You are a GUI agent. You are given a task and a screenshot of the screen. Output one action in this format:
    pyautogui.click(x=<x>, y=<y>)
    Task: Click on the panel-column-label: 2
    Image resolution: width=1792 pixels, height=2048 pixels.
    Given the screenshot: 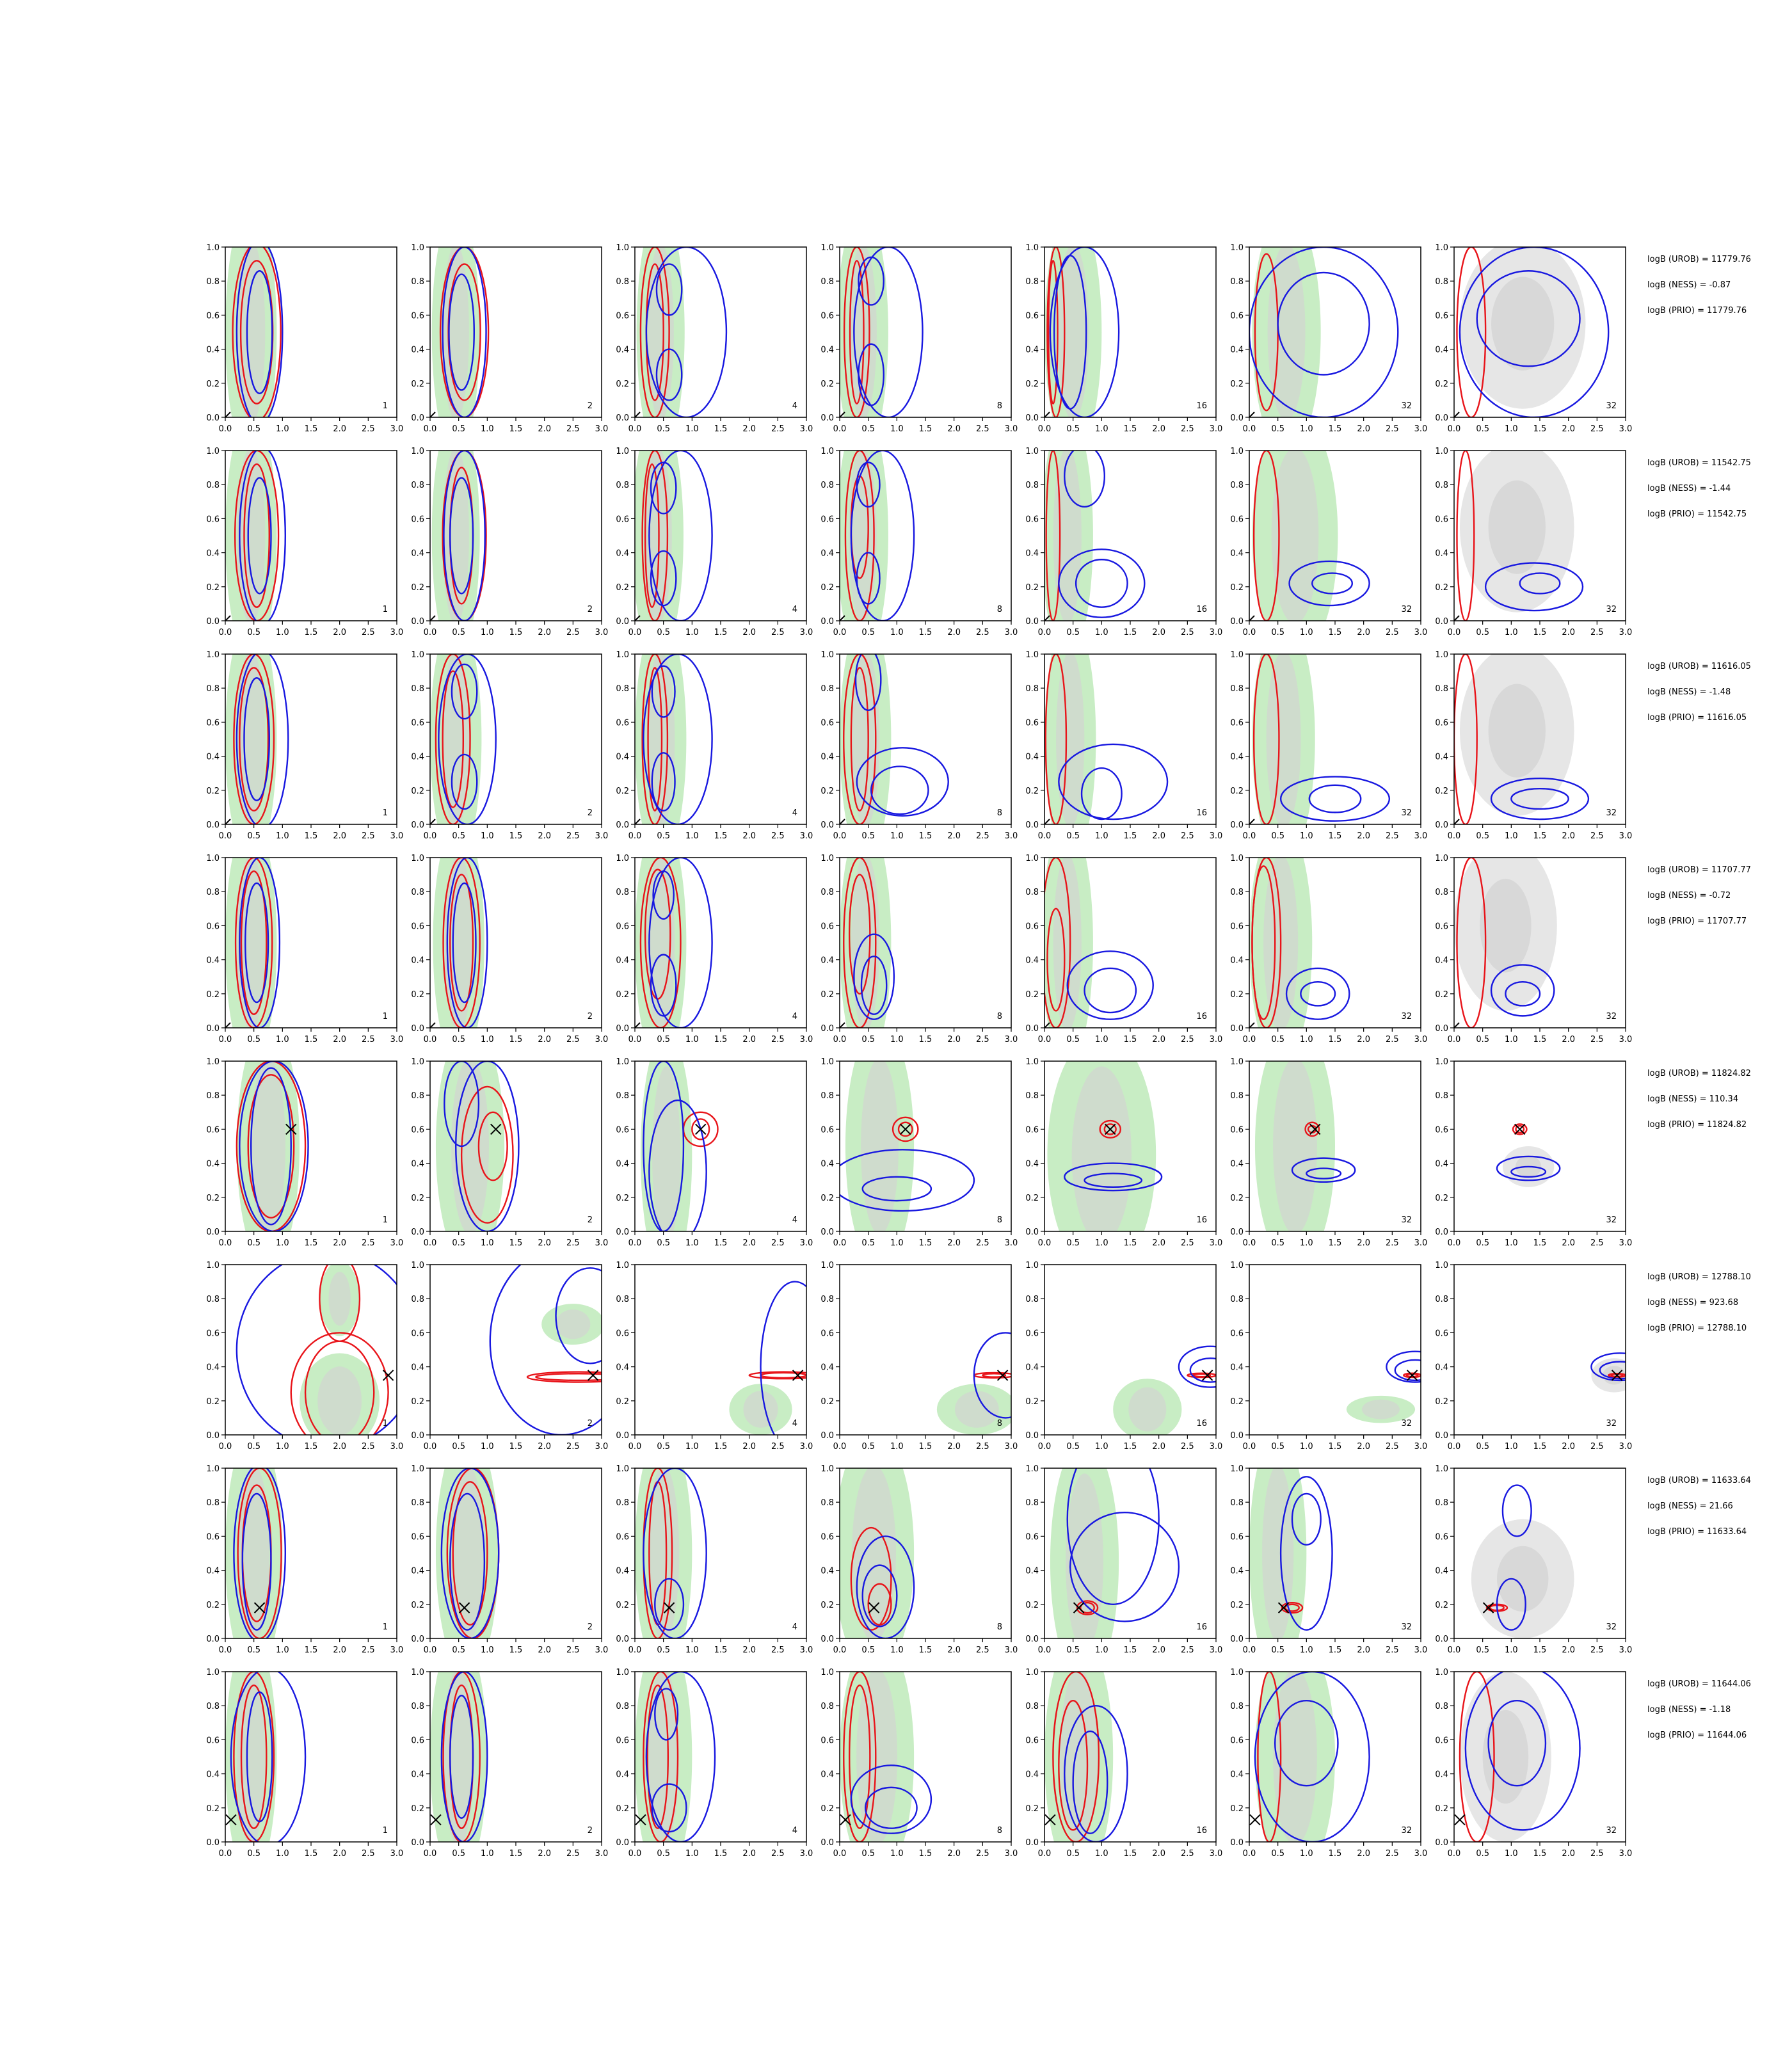 What is the action you would take?
    pyautogui.click(x=590, y=406)
    